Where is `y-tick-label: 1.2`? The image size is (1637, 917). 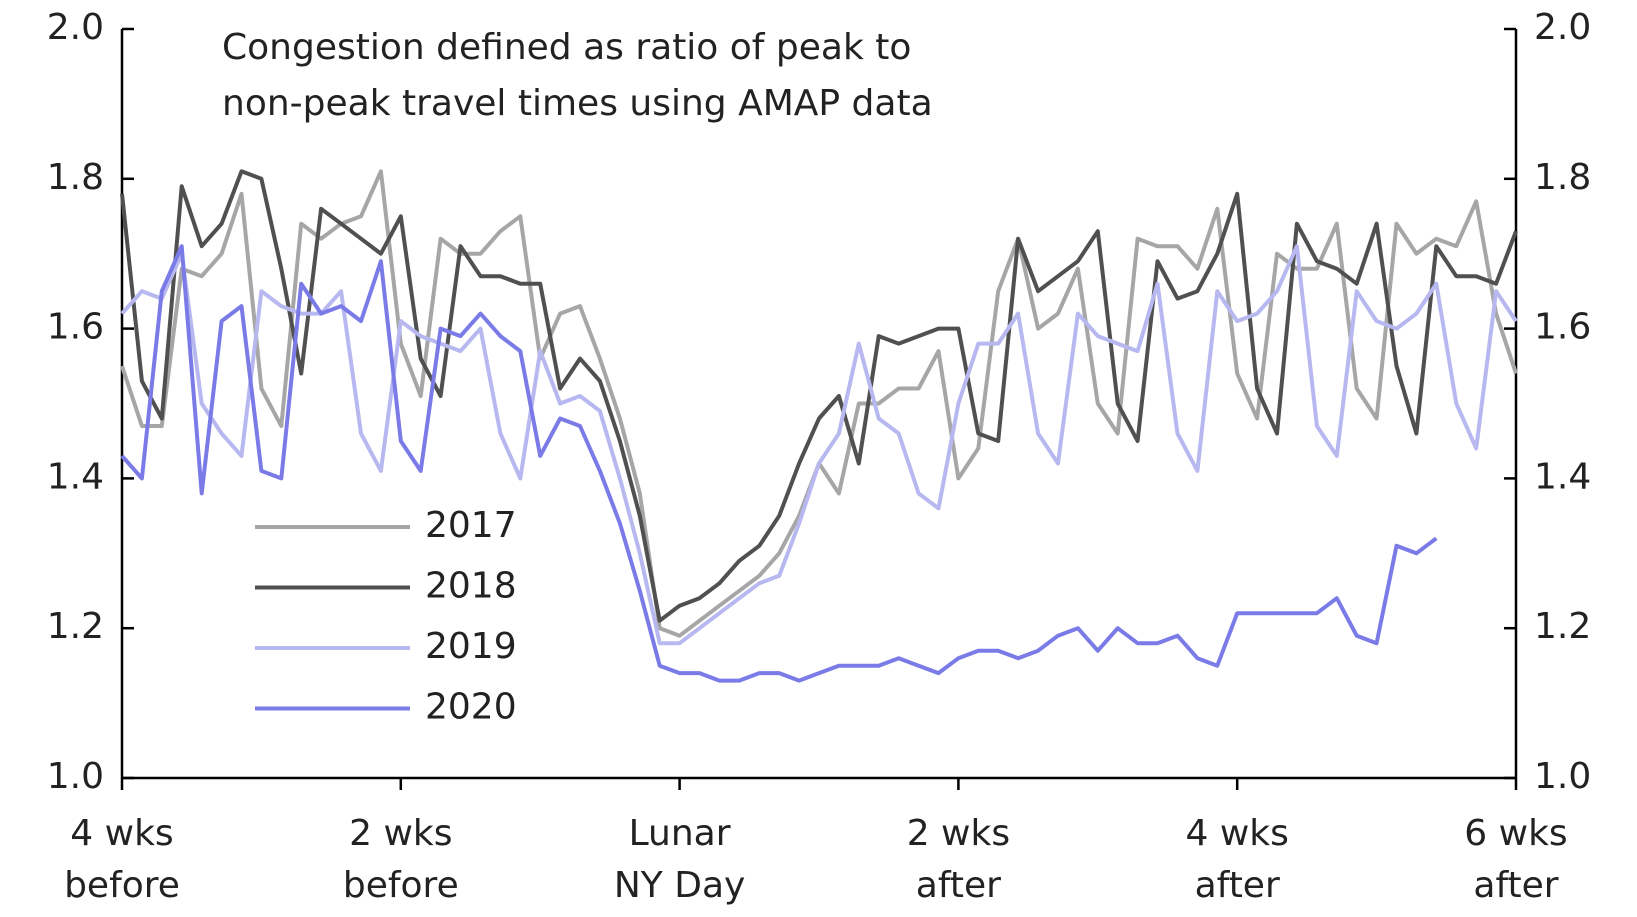
y-tick-label: 1.2 is located at coordinates (75, 626).